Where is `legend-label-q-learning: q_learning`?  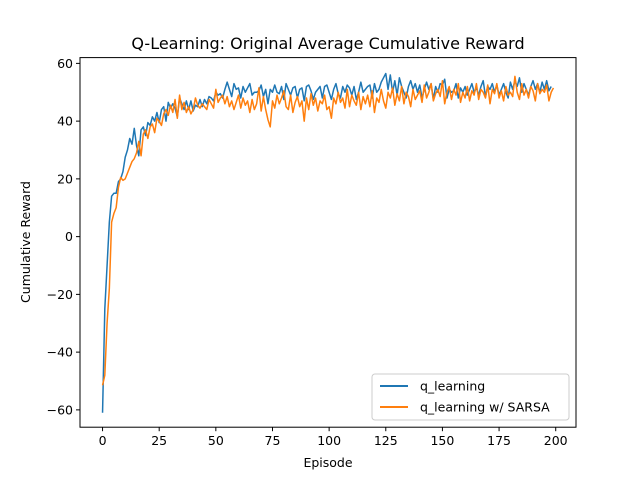
legend-label-q-learning: q_learning is located at coordinates (452, 386).